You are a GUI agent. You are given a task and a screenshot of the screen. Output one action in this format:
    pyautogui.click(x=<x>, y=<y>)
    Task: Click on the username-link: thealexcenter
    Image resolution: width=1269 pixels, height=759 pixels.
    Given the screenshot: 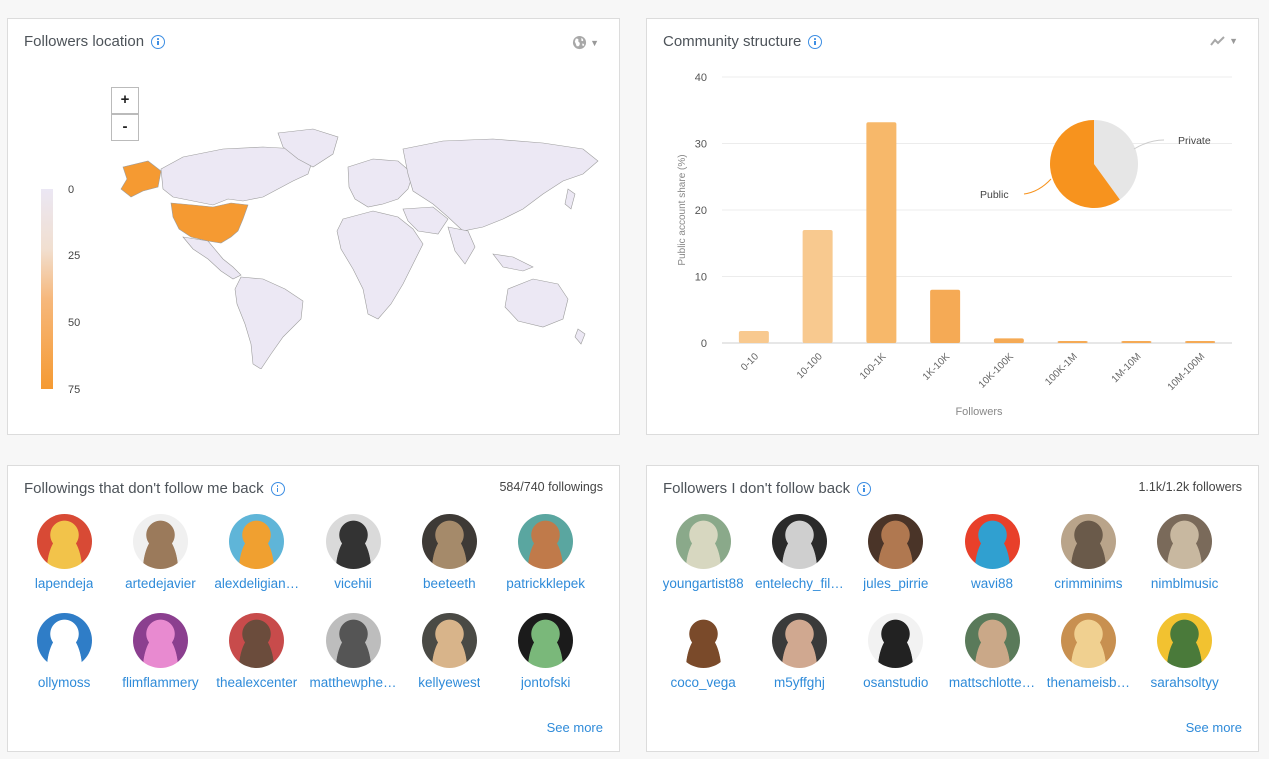 What is the action you would take?
    pyautogui.click(x=257, y=682)
    